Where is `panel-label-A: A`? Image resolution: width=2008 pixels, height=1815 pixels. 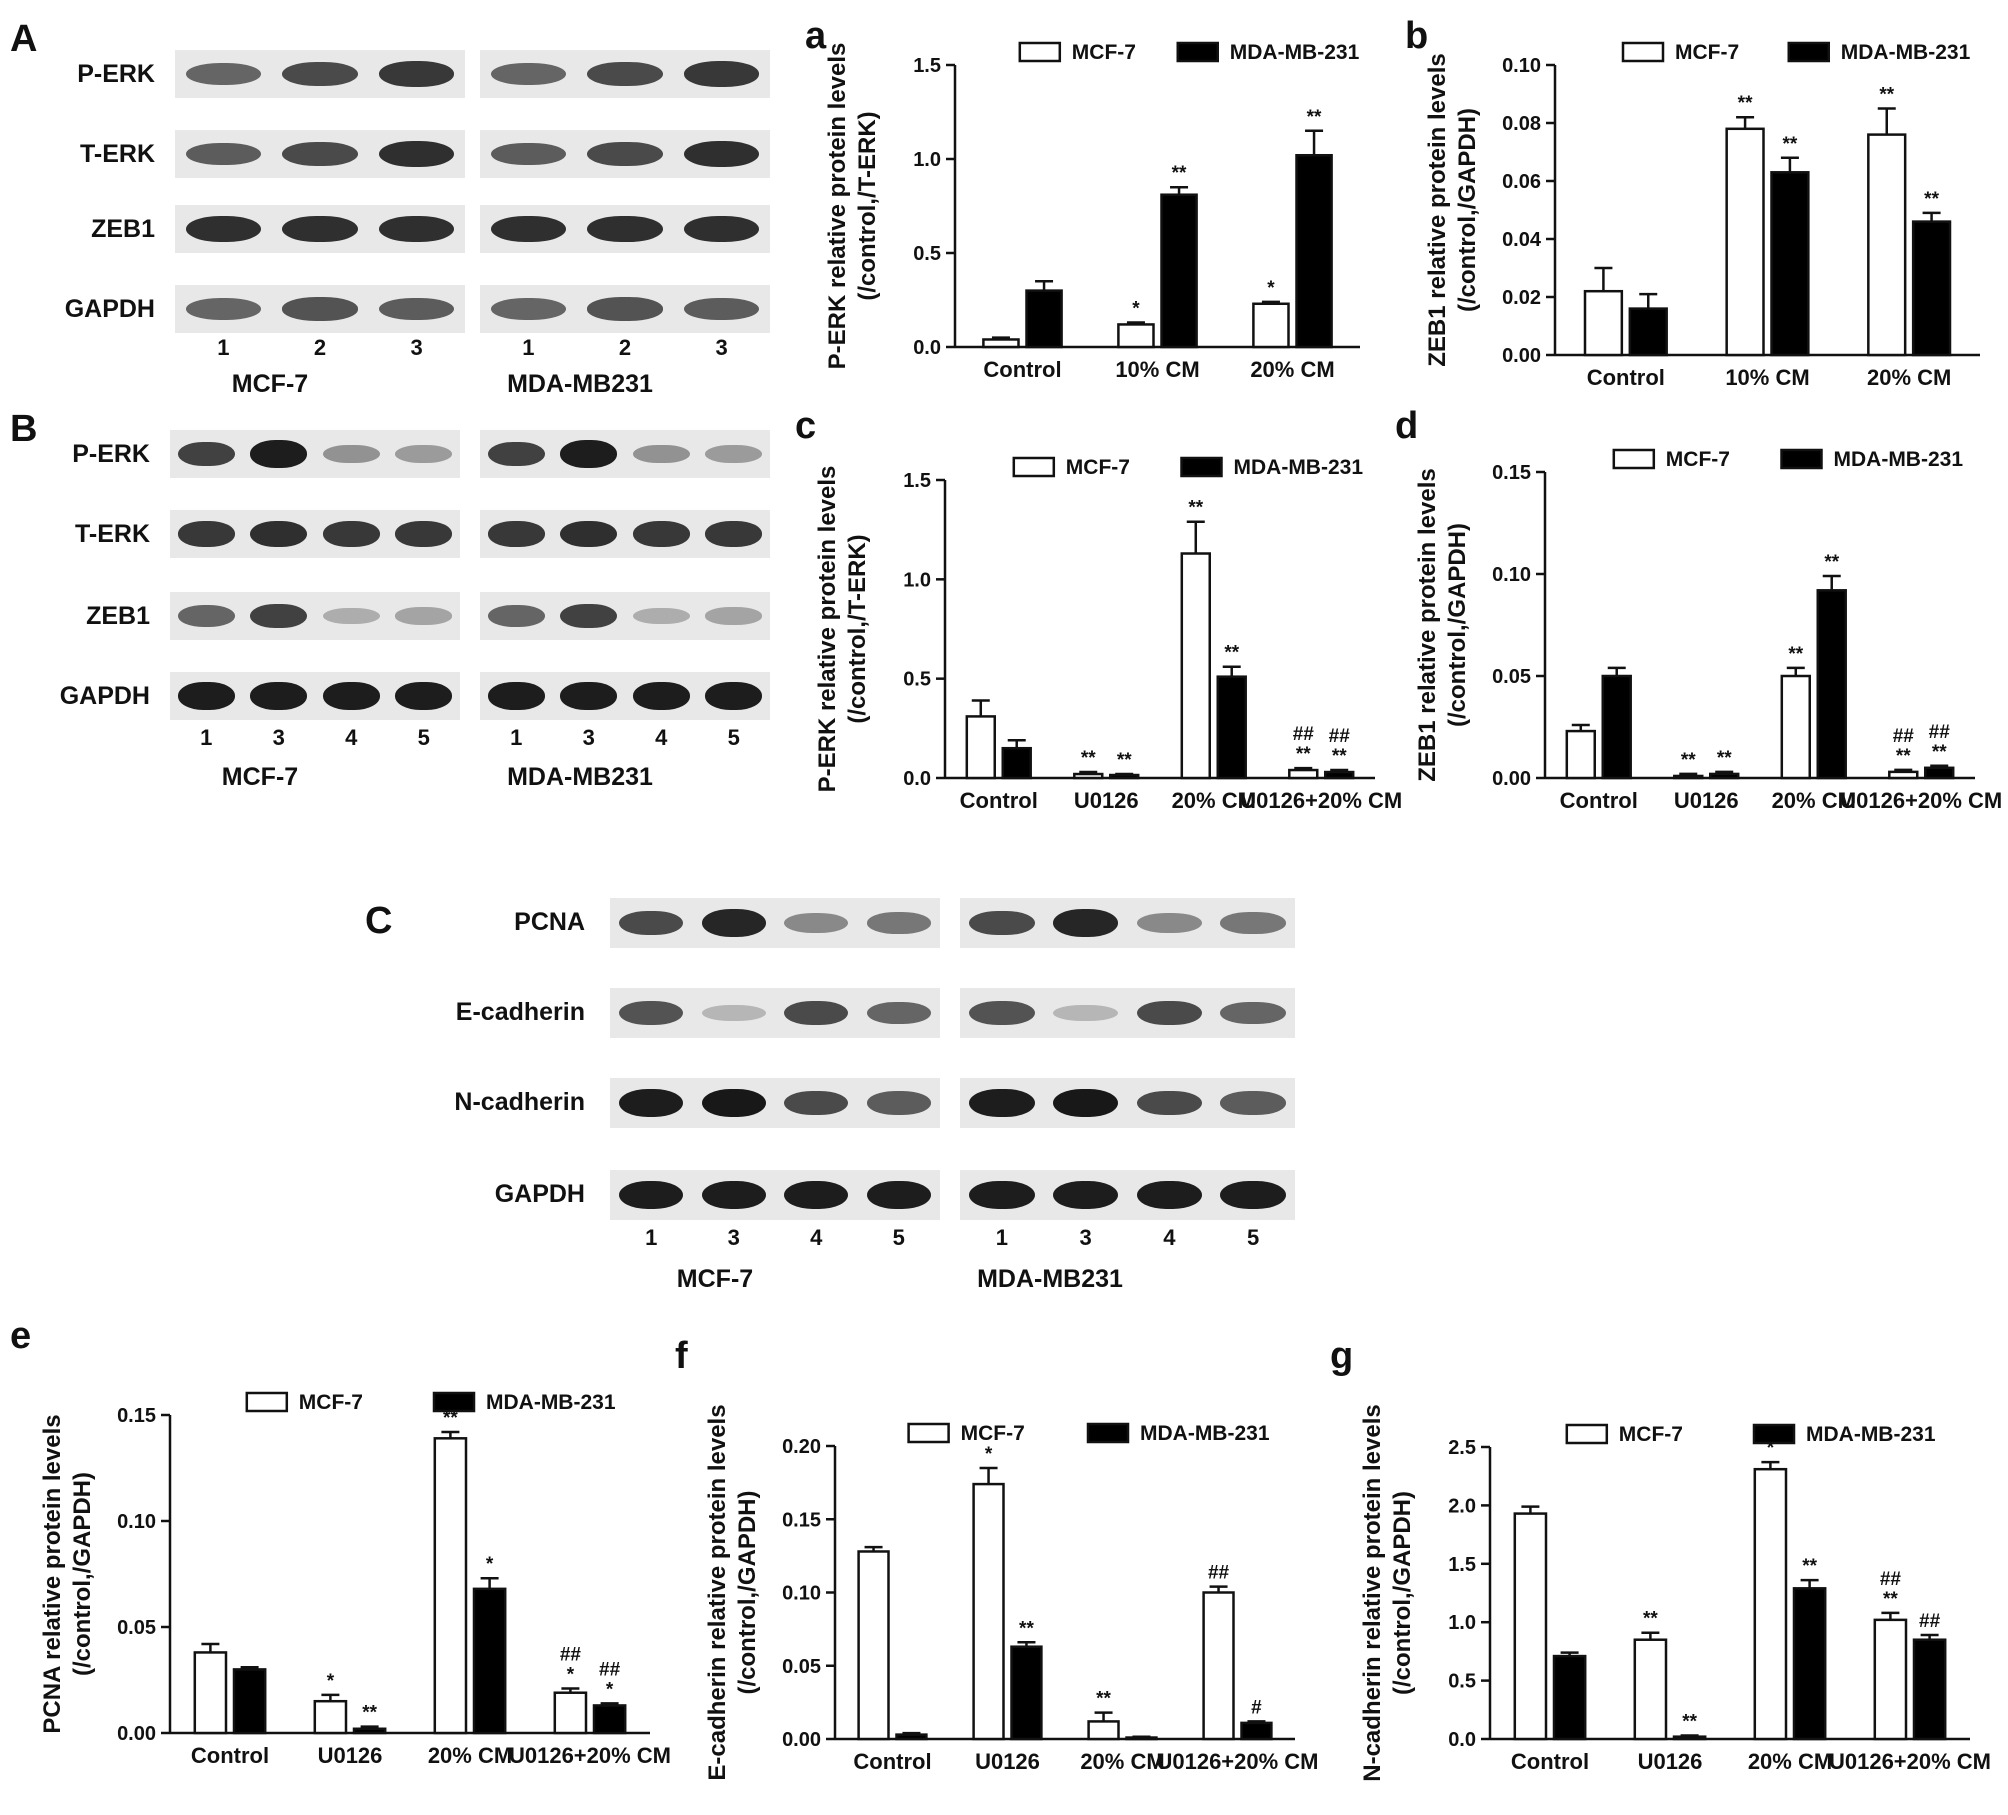 panel-label-A: A is located at coordinates (24, 39).